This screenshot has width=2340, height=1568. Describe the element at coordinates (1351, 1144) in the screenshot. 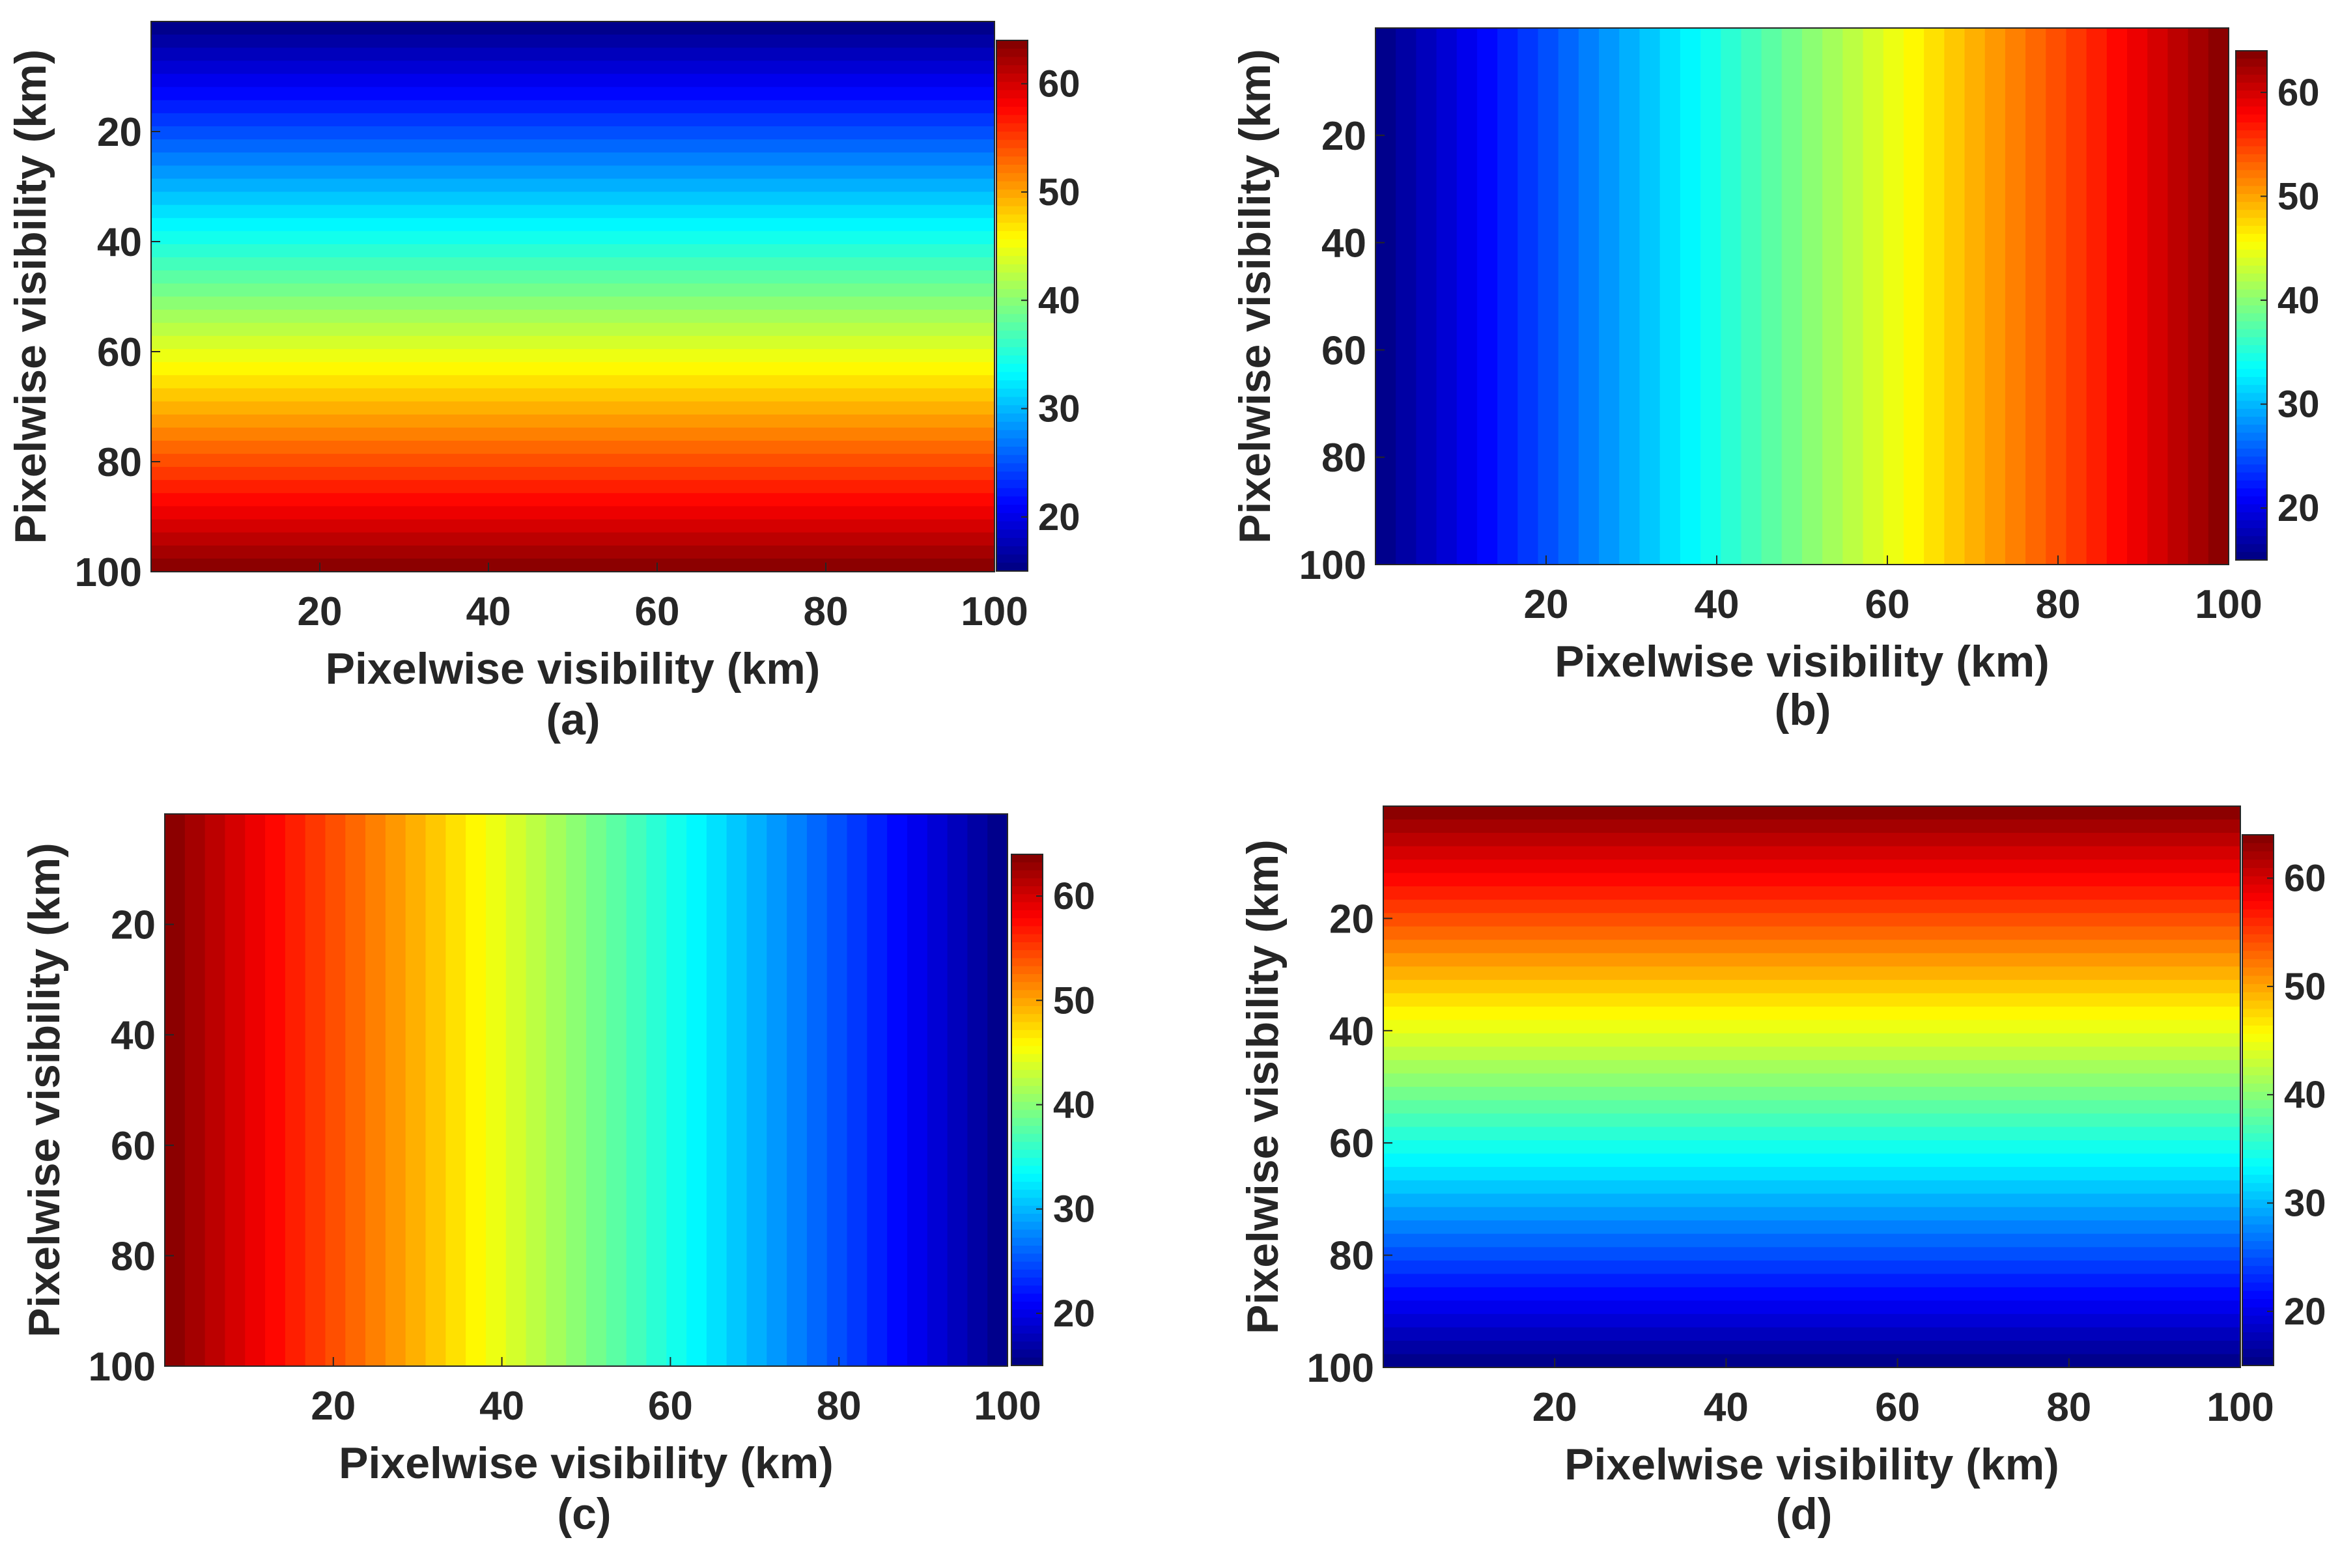

I see `y-tick-label: 60` at that location.